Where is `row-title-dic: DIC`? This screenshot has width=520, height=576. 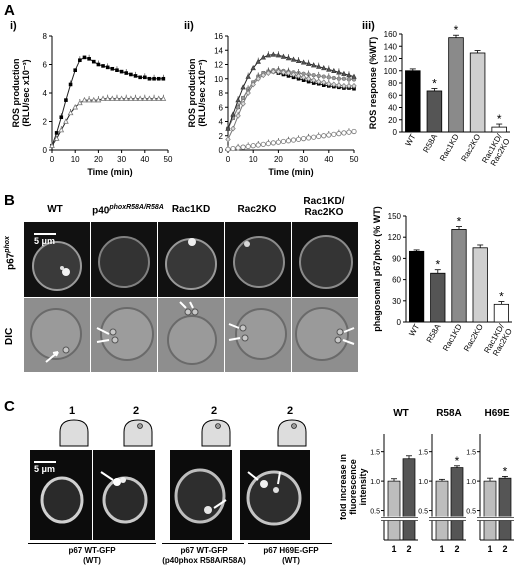
row-title-dic: DIC is located at coordinates (9, 336).